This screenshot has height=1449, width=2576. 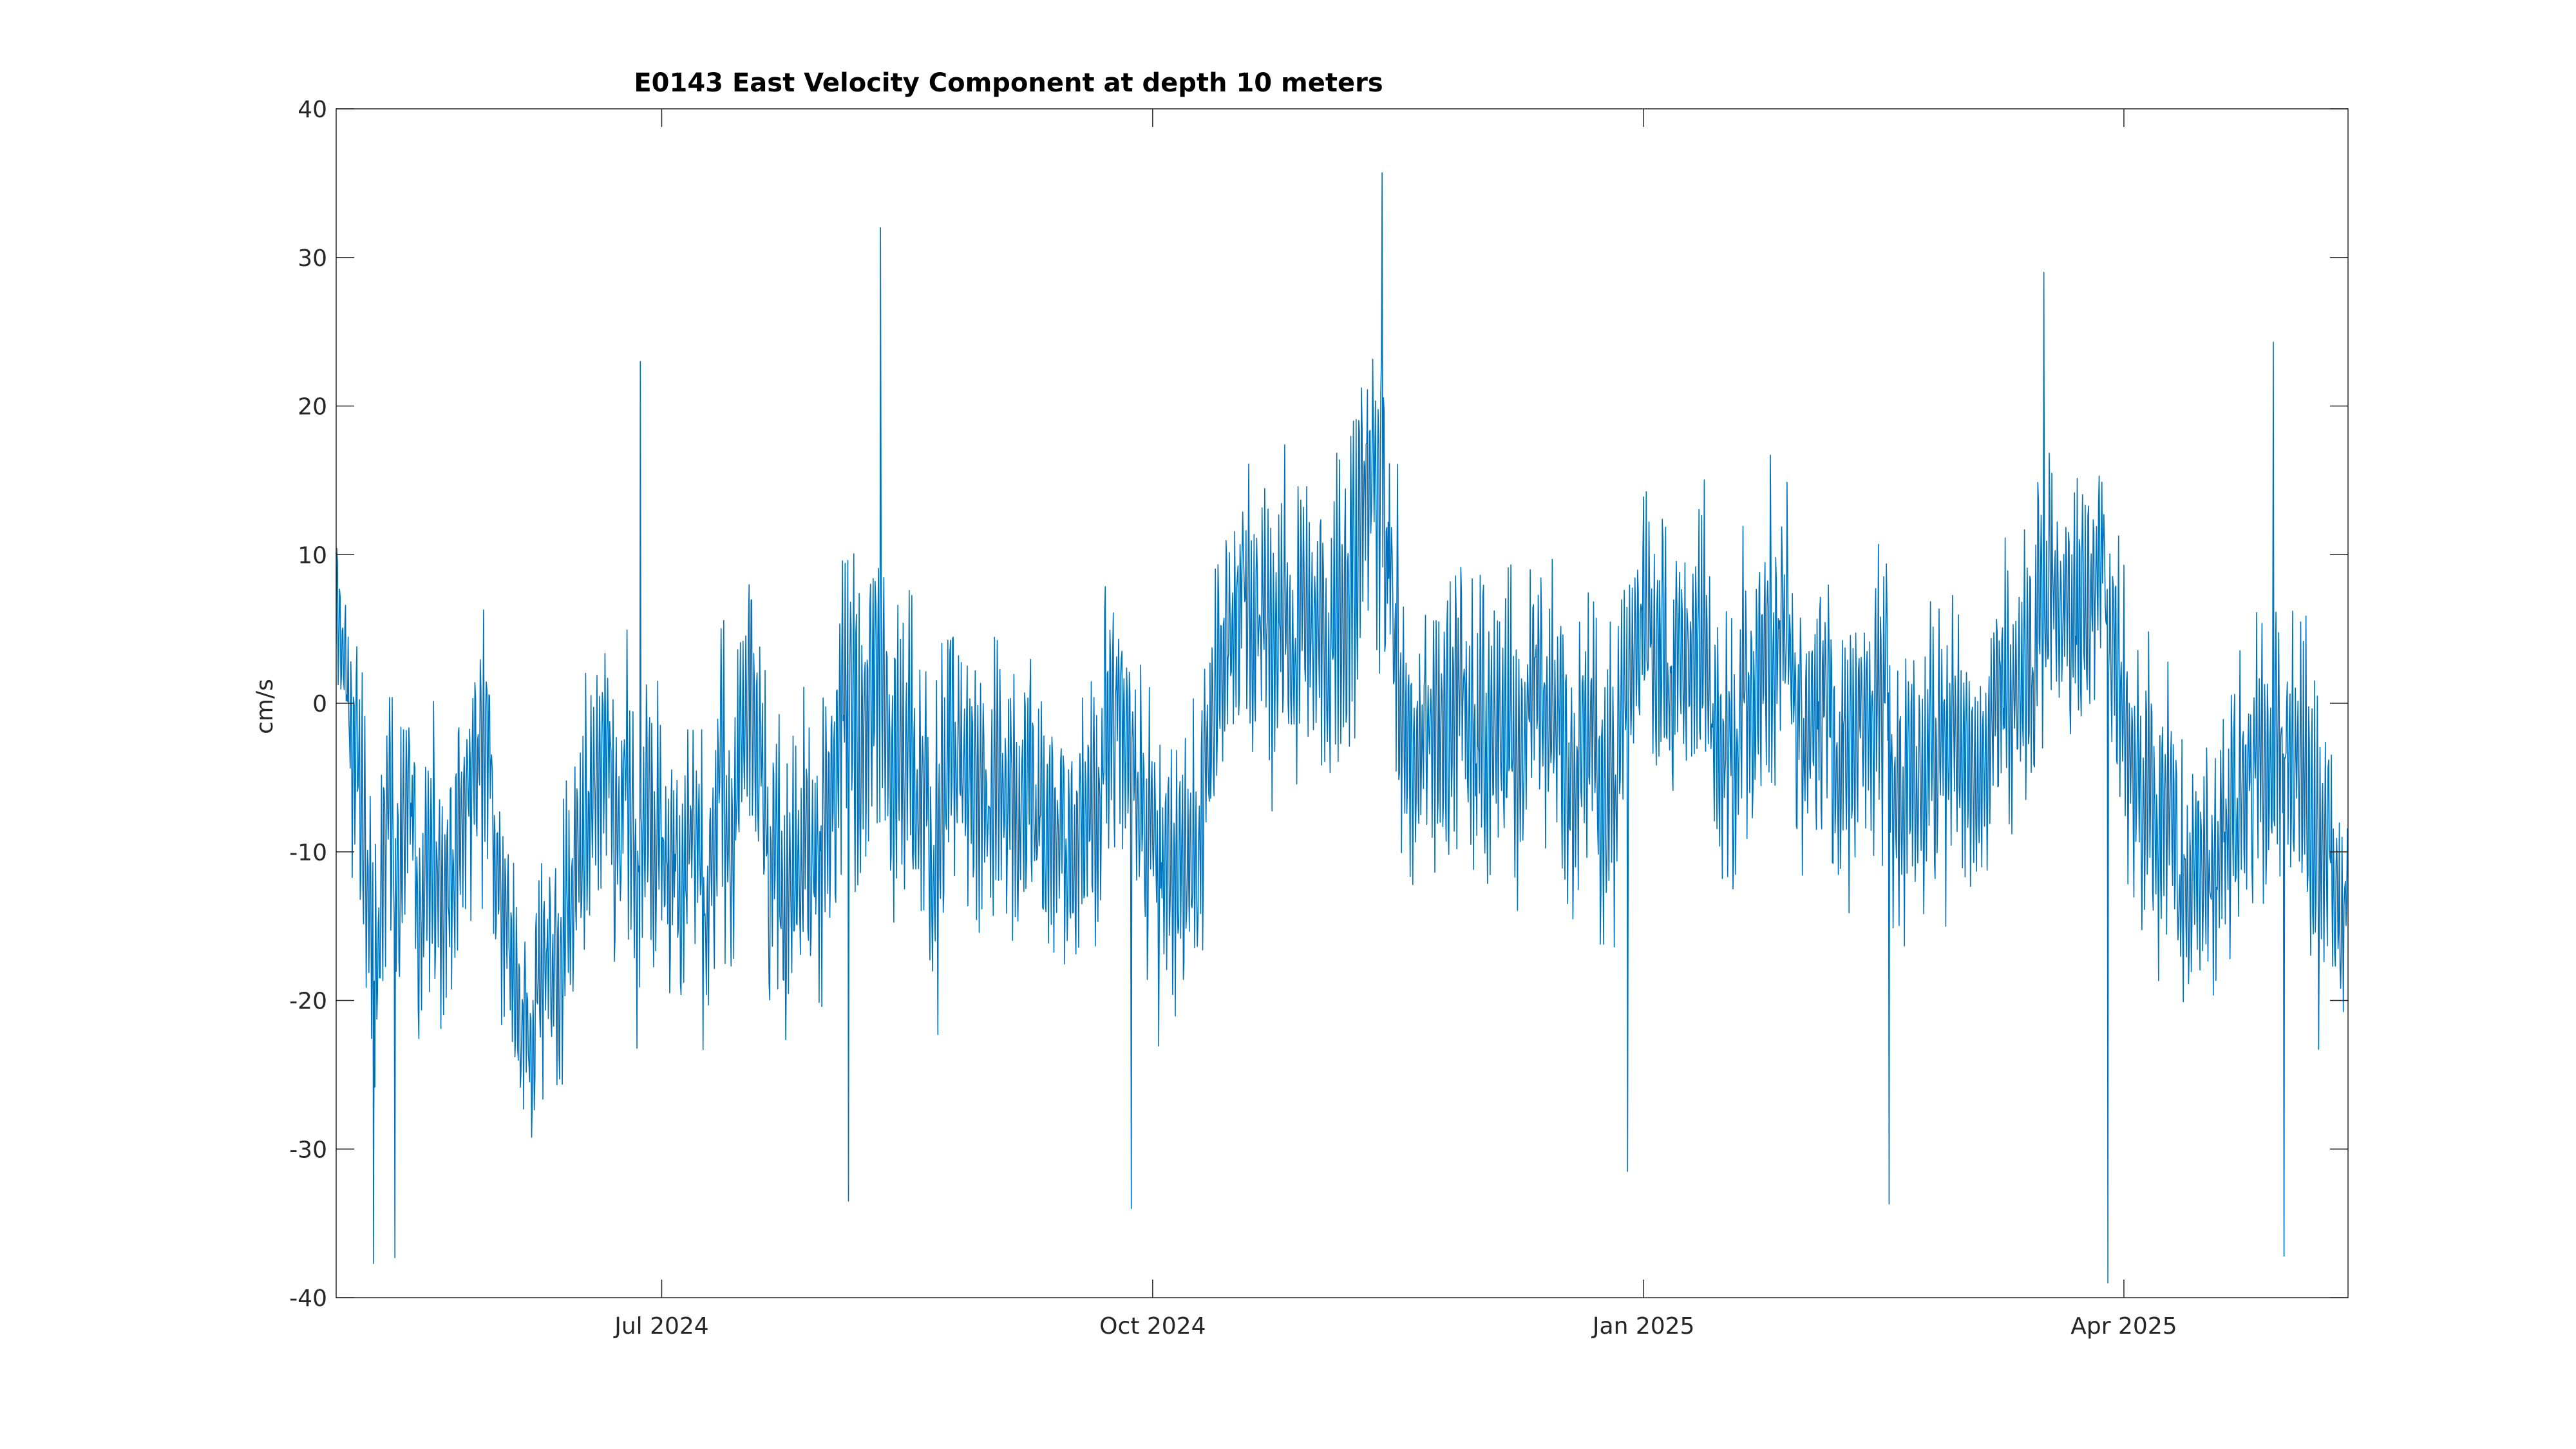 I want to click on x-tick-label: Apr 2025, so click(x=2123, y=1326).